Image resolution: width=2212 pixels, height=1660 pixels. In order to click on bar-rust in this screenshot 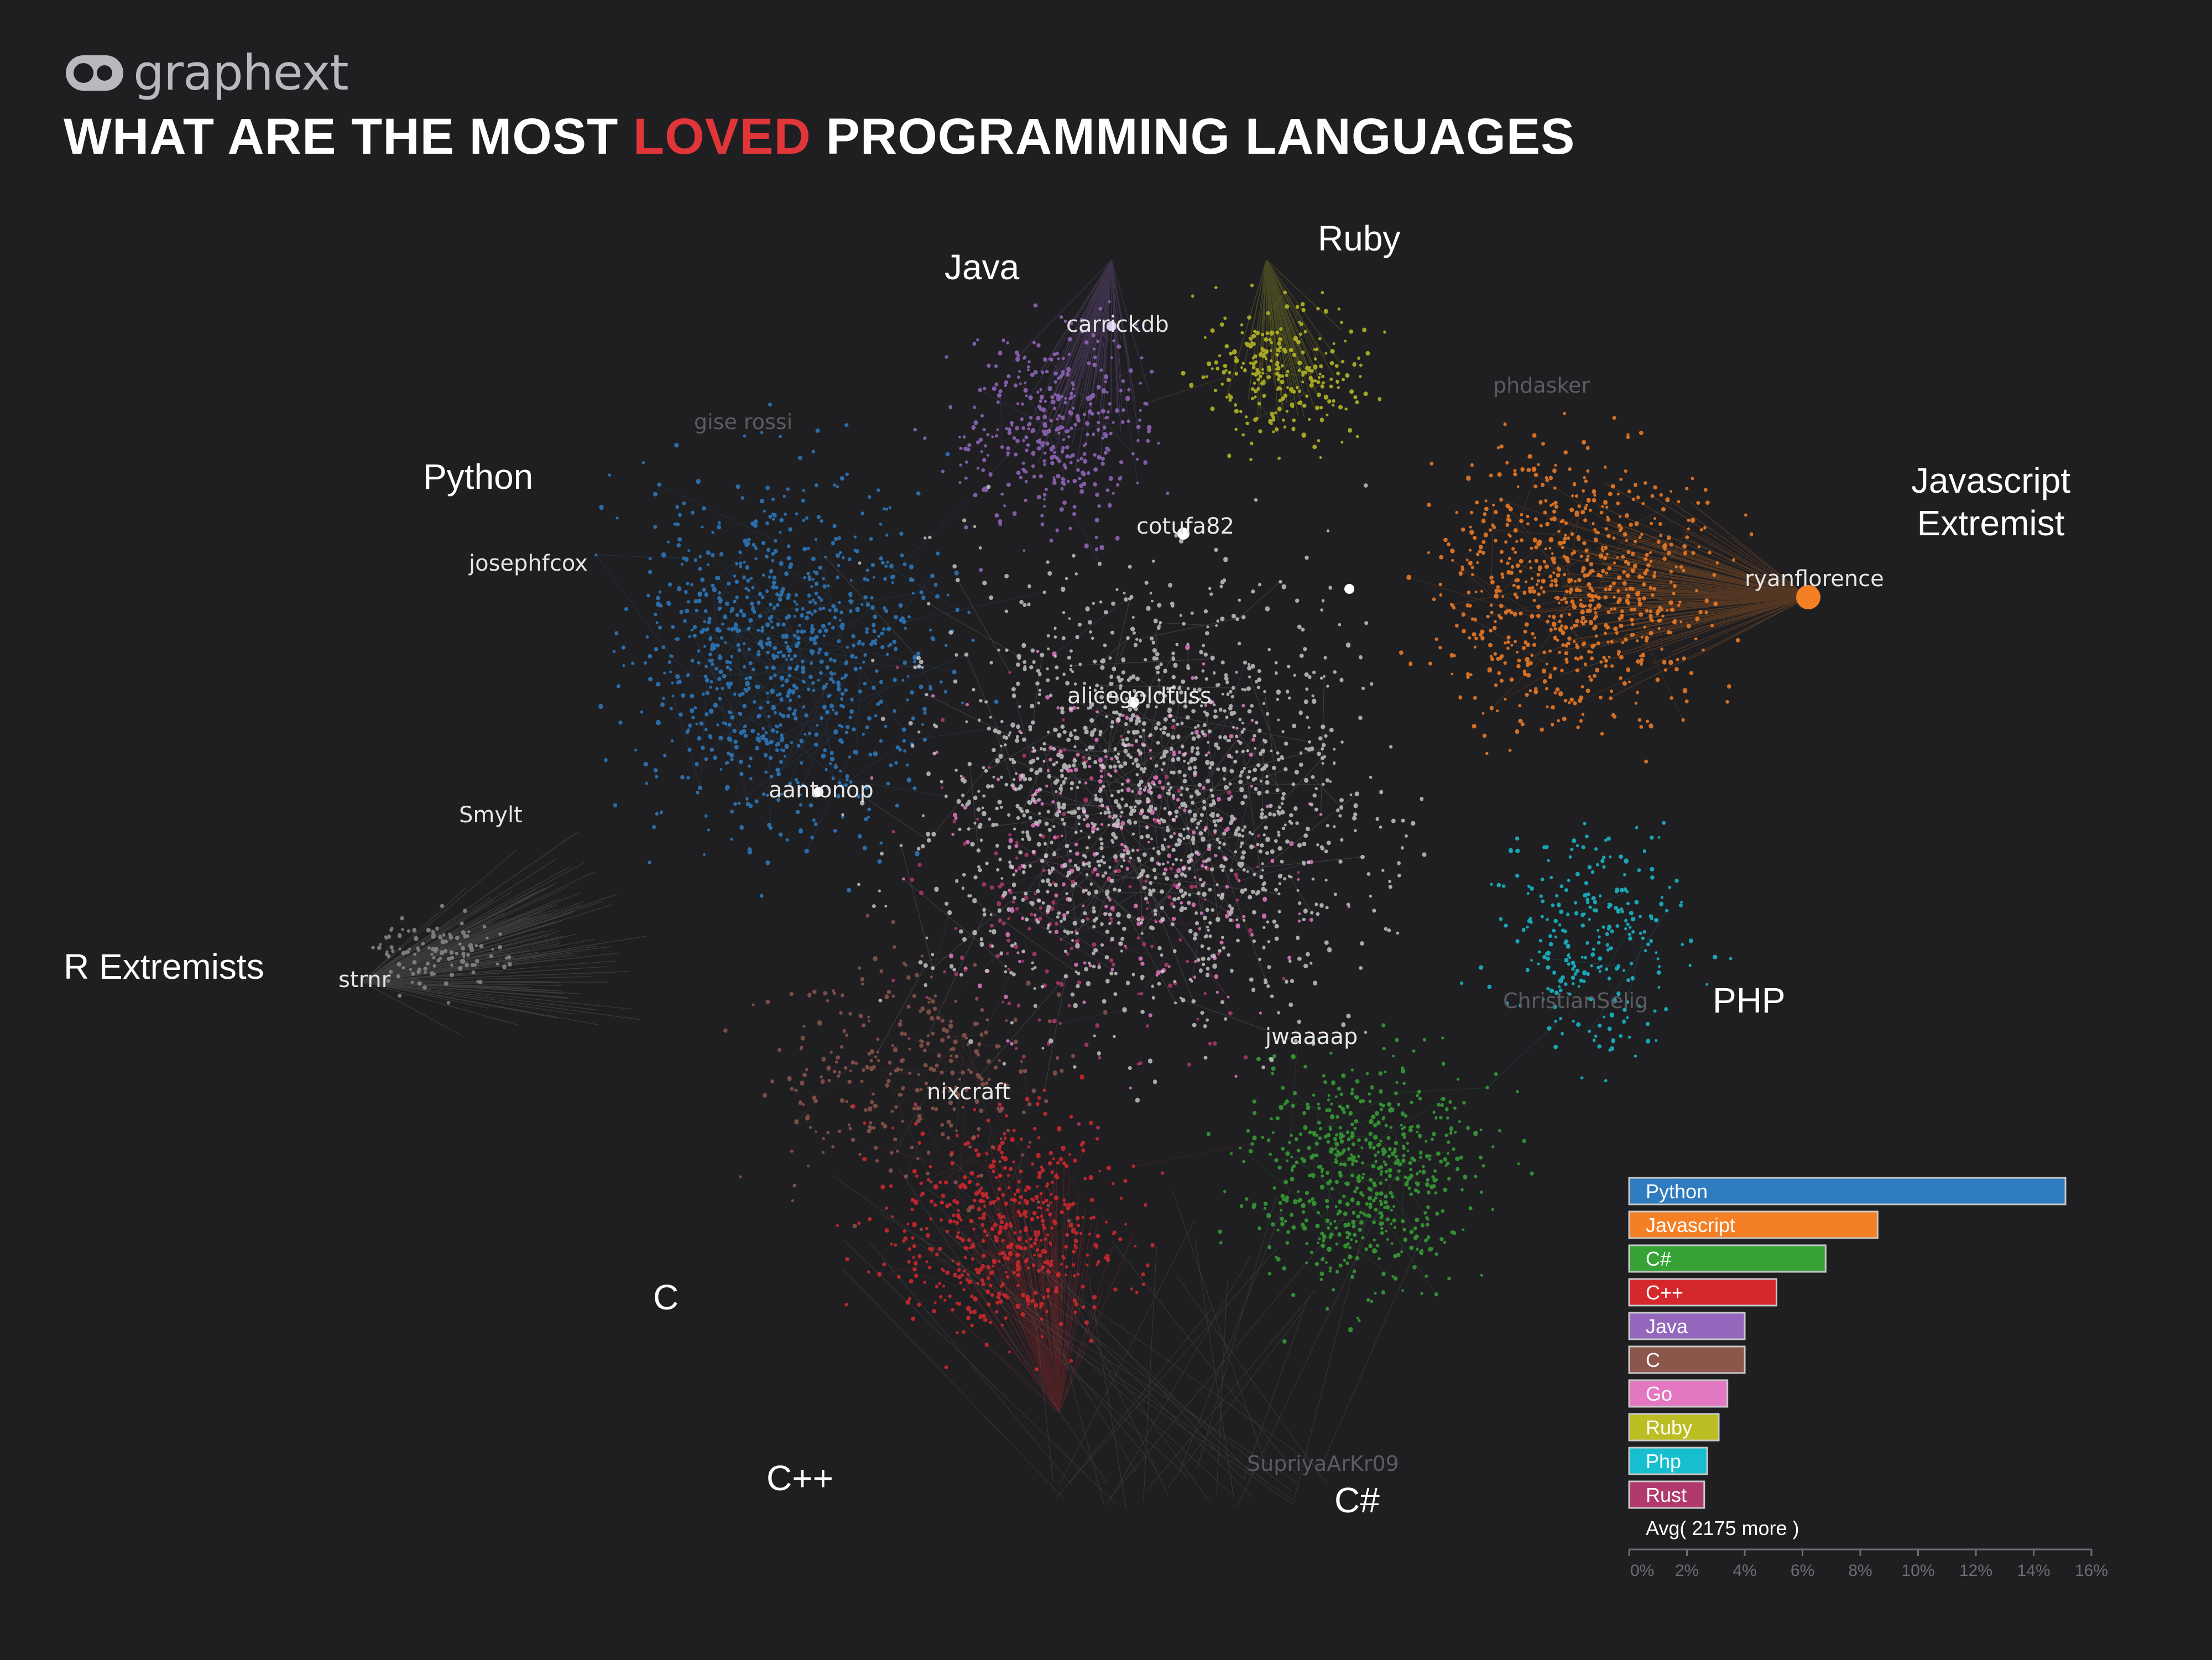, I will do `click(1666, 1494)`.